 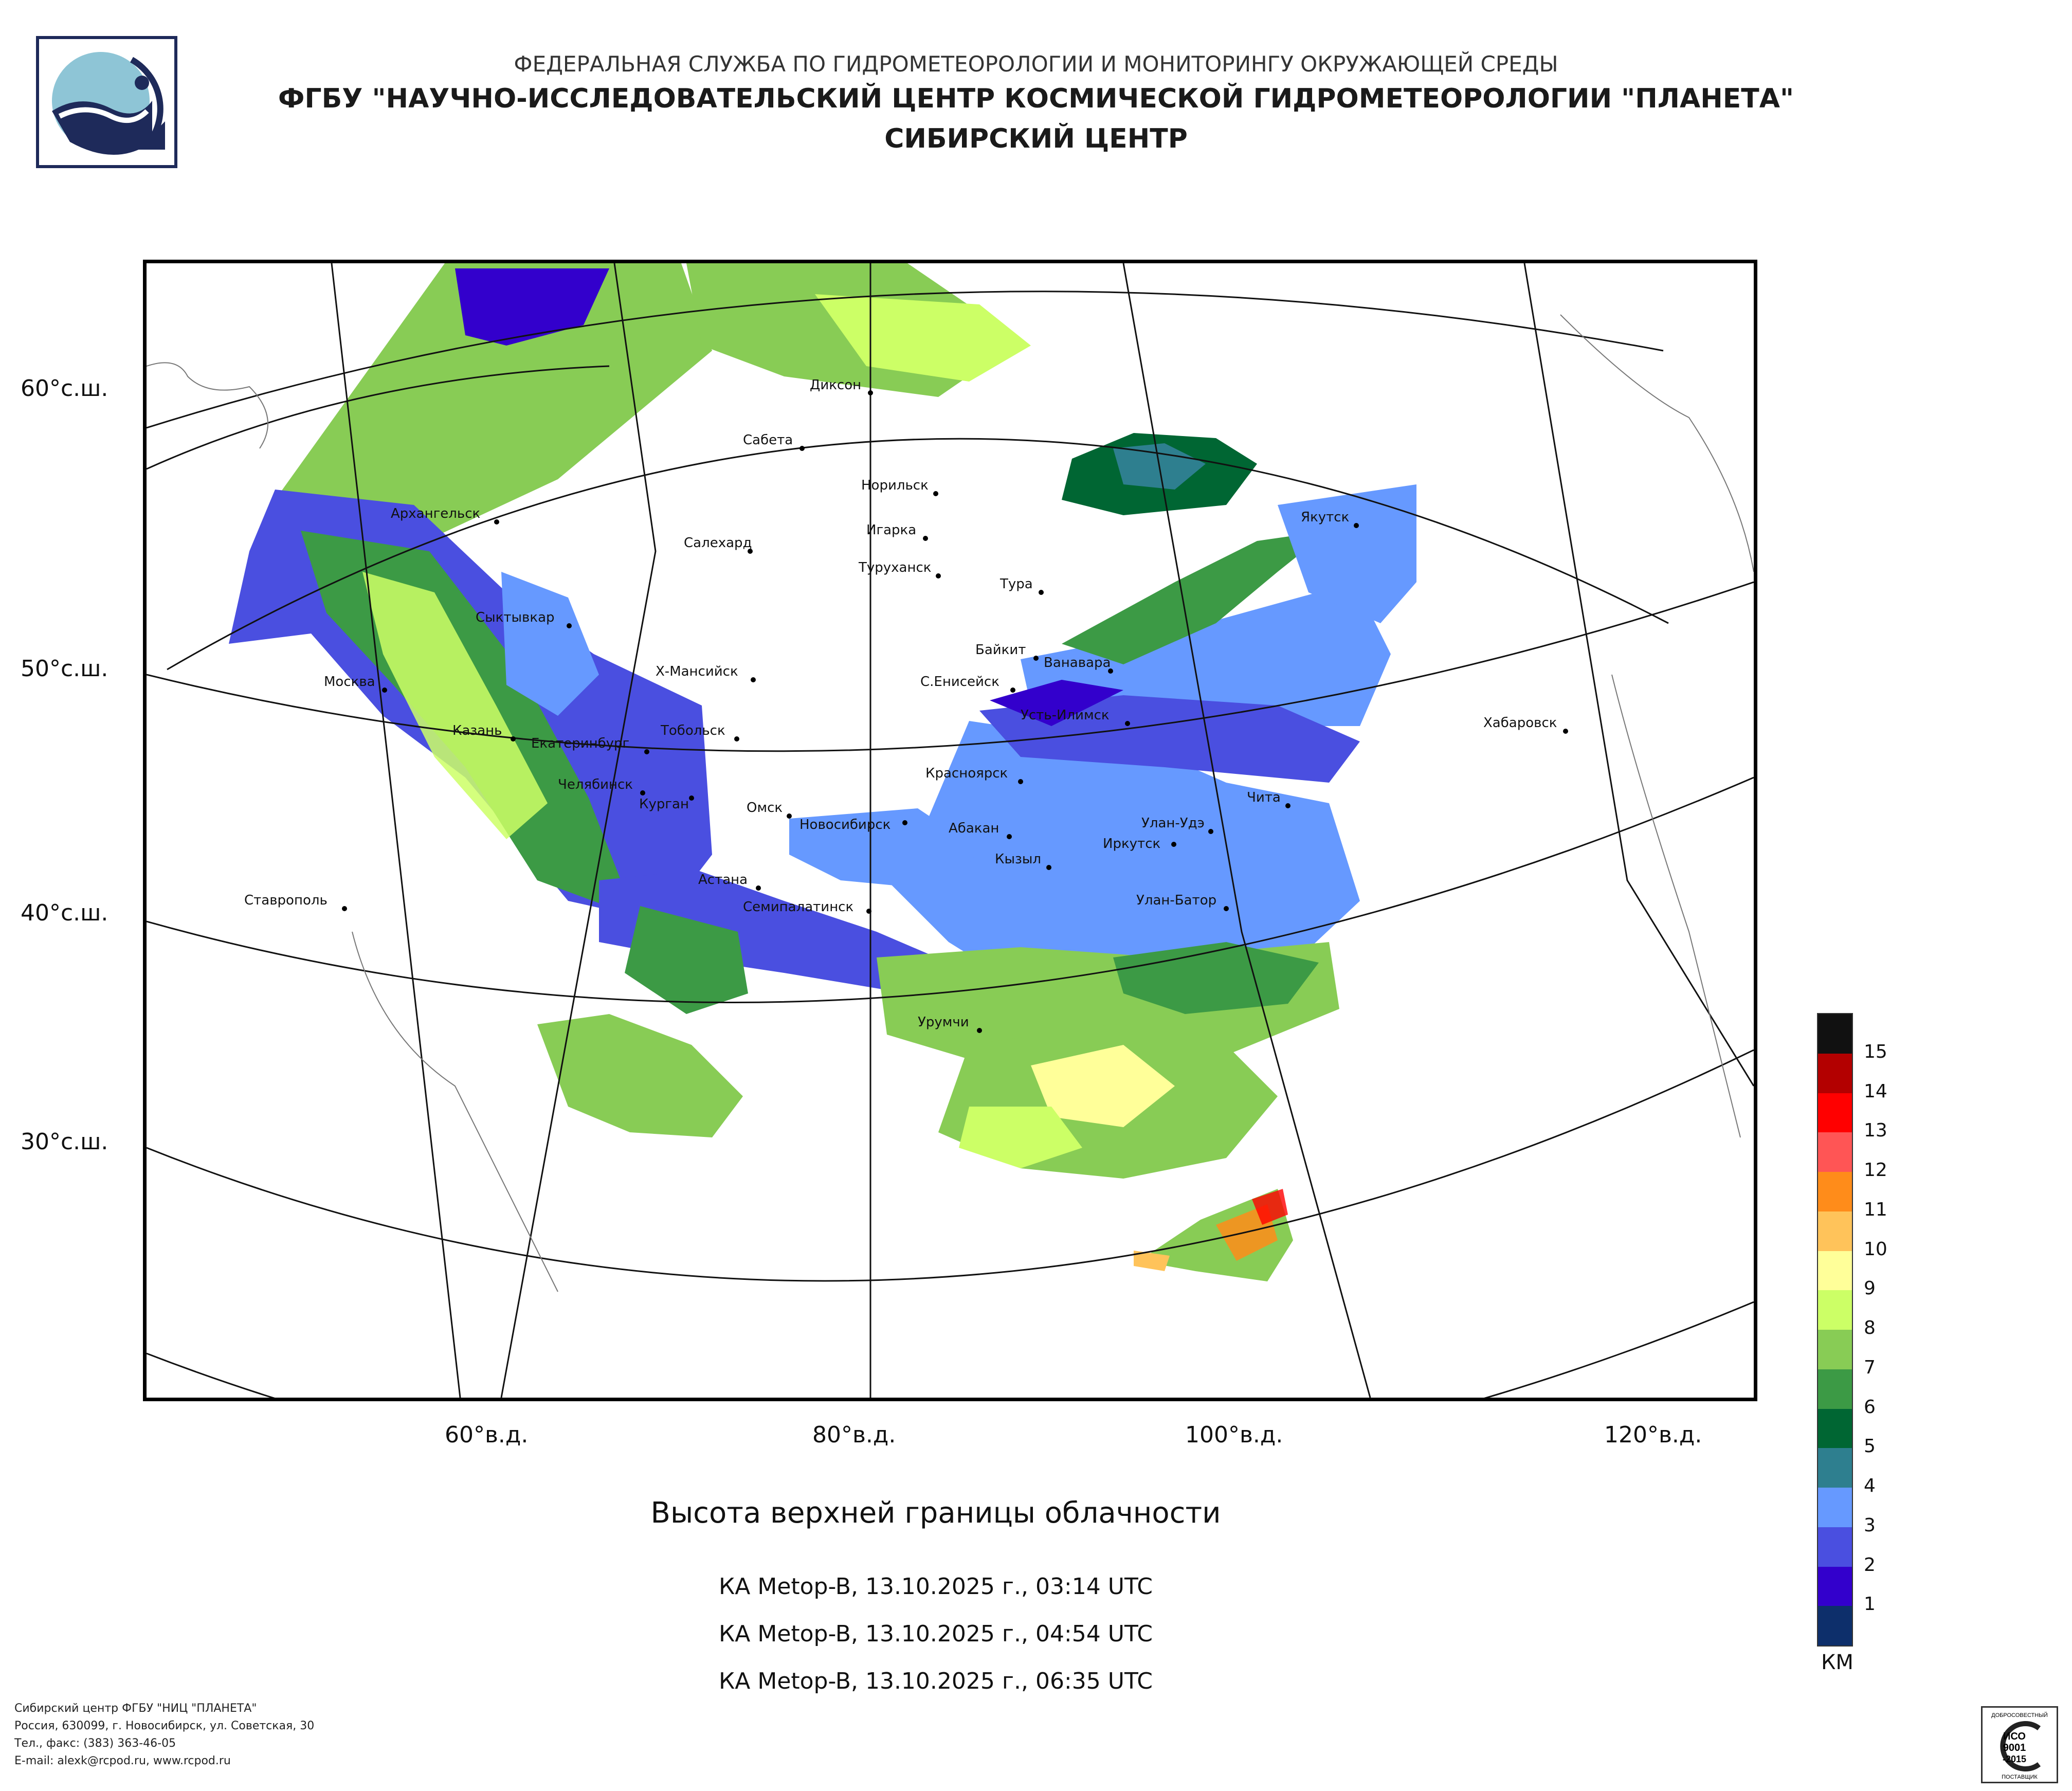 I want to click on city-kazan: Казань, so click(x=484, y=732).